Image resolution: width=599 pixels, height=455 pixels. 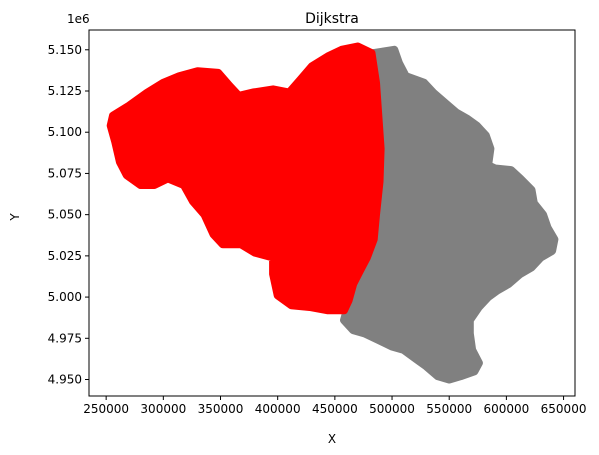 What do you see at coordinates (564, 409) in the screenshot?
I see `x-tick-label: 650000` at bounding box center [564, 409].